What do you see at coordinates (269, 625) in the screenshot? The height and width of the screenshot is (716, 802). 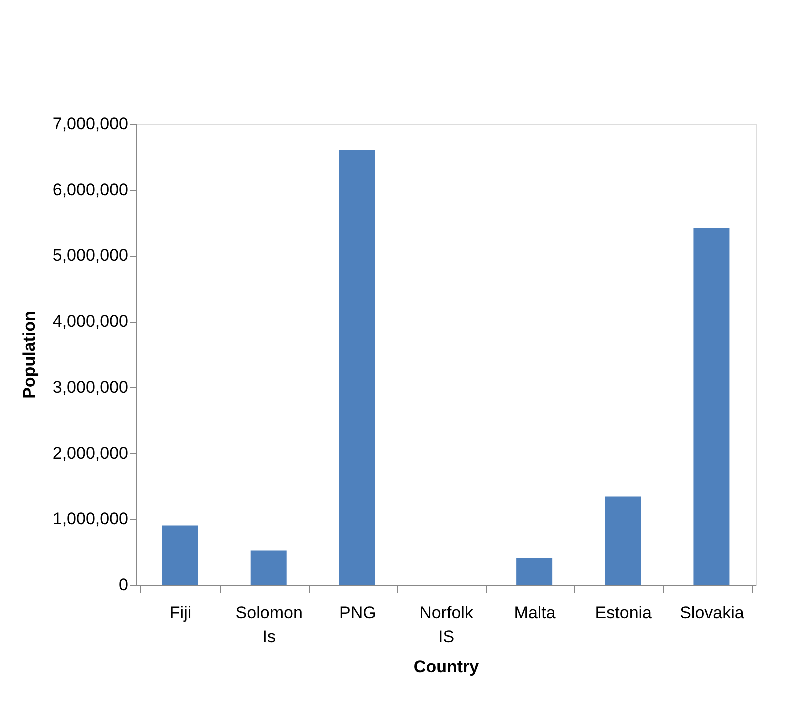 I see `x-tick-label: Solomon Is` at bounding box center [269, 625].